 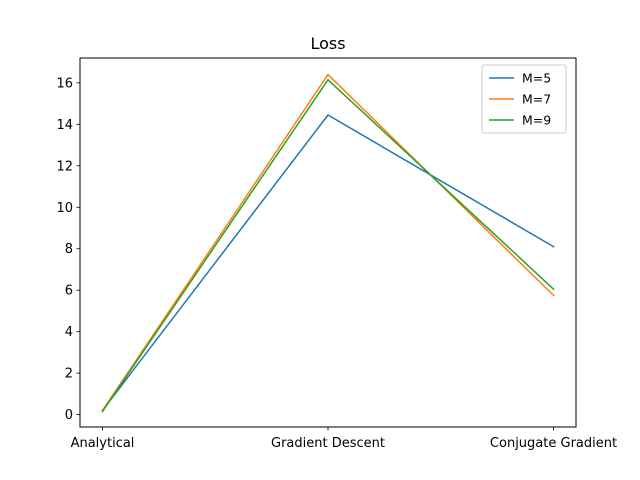 What do you see at coordinates (69, 415) in the screenshot?
I see `y-tick-label: 0` at bounding box center [69, 415].